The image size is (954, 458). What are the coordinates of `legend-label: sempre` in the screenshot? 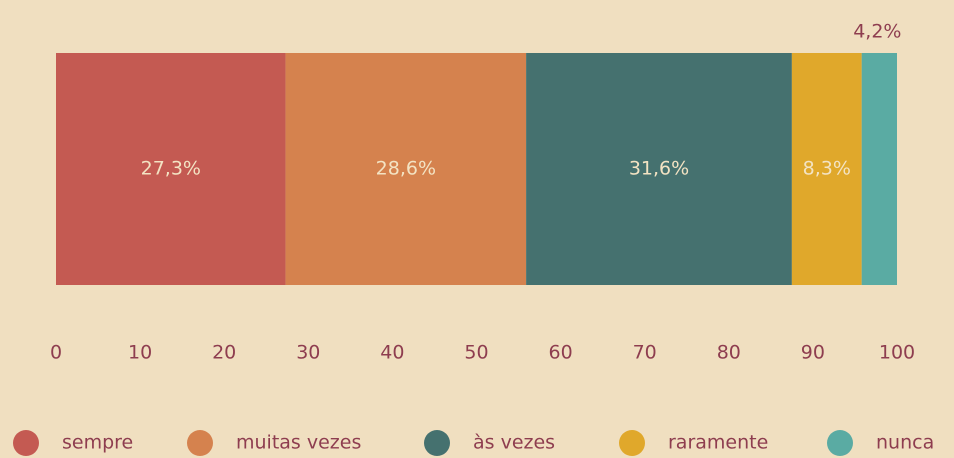 It's located at (97, 443).